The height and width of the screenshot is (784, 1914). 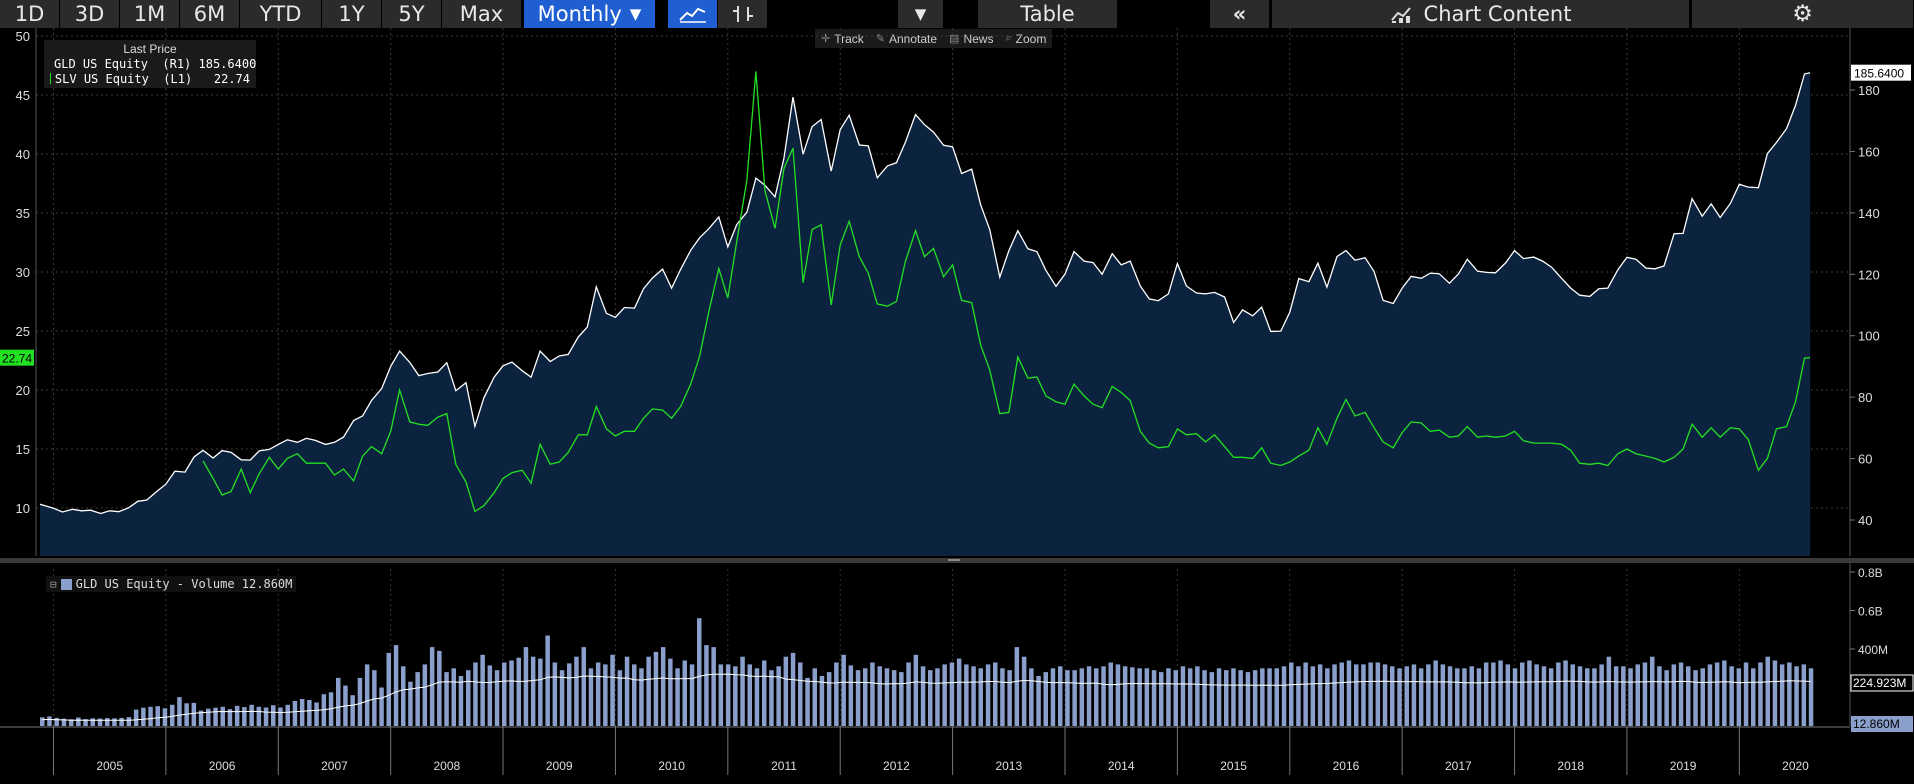 What do you see at coordinates (842, 39) in the screenshot?
I see `track-button: ✛ Track` at bounding box center [842, 39].